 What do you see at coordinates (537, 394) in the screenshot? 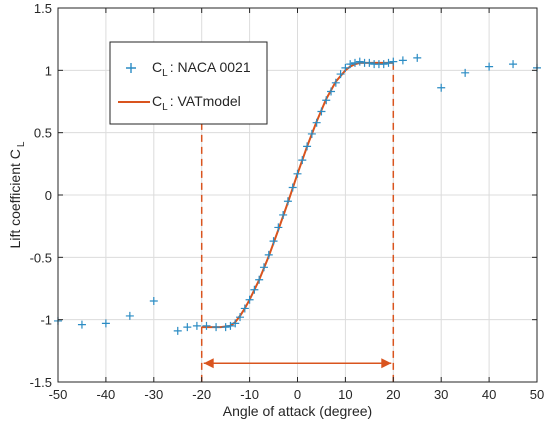
I see `x-tick-label: 50` at bounding box center [537, 394].